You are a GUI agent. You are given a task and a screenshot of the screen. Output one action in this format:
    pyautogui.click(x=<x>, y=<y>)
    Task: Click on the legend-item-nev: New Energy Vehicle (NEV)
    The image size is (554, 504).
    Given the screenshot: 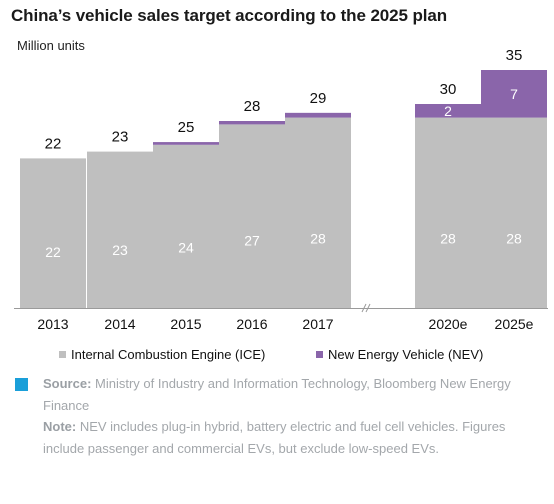 What is the action you would take?
    pyautogui.click(x=399, y=354)
    